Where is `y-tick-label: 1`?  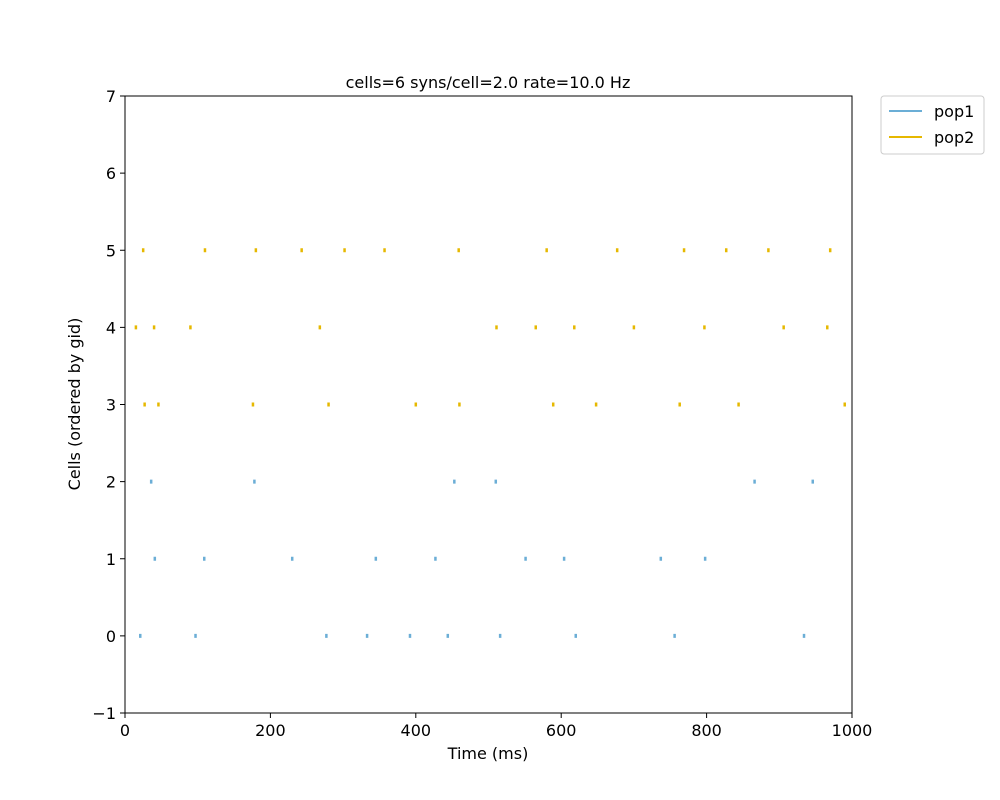 y-tick-label: 1 is located at coordinates (111, 559).